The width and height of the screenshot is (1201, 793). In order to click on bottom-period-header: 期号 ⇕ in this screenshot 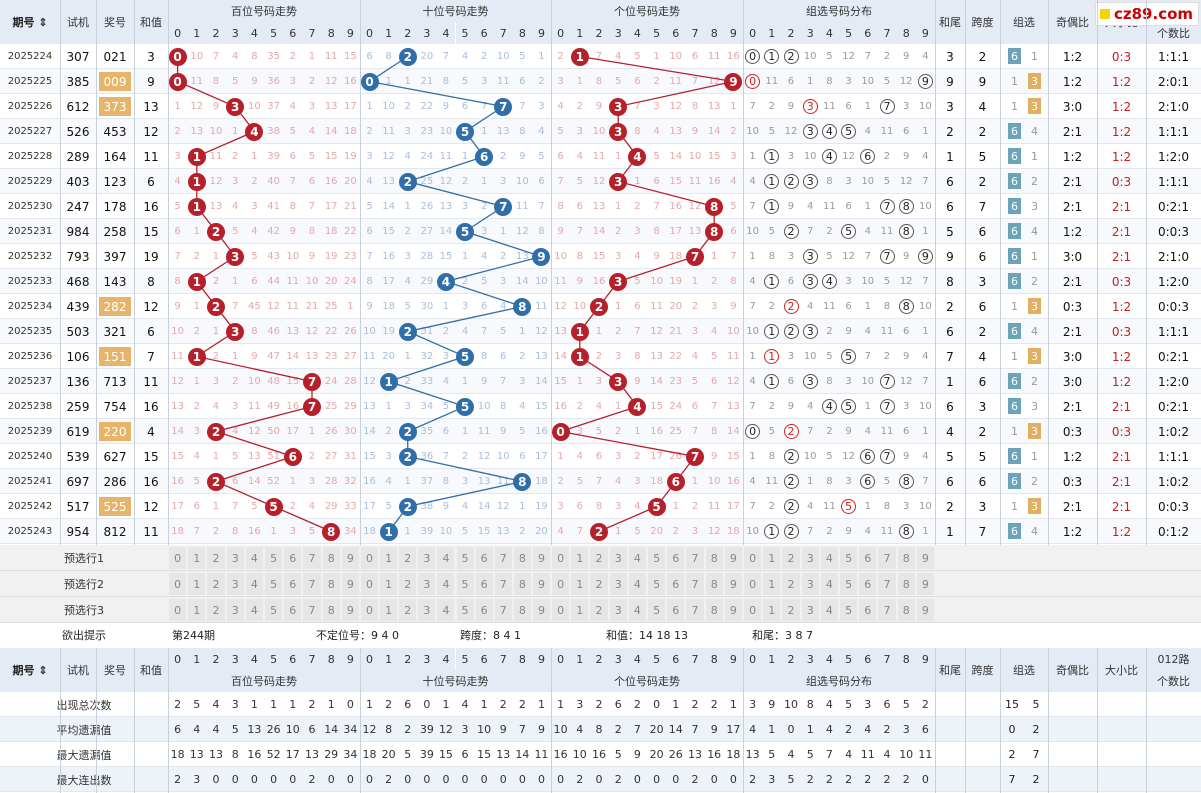, I will do `click(30, 670)`.